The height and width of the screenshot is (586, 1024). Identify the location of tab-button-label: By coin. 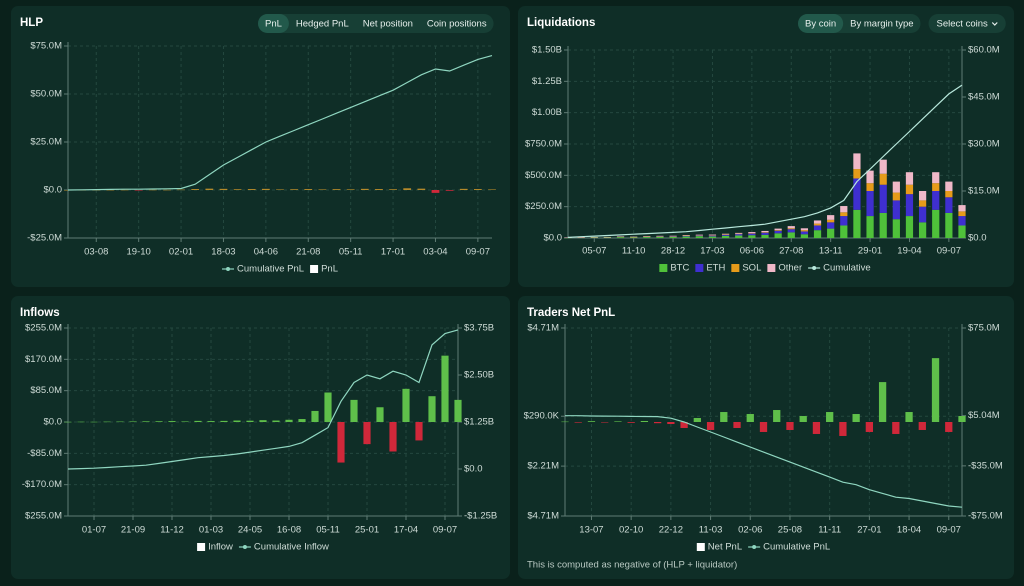
(820, 24).